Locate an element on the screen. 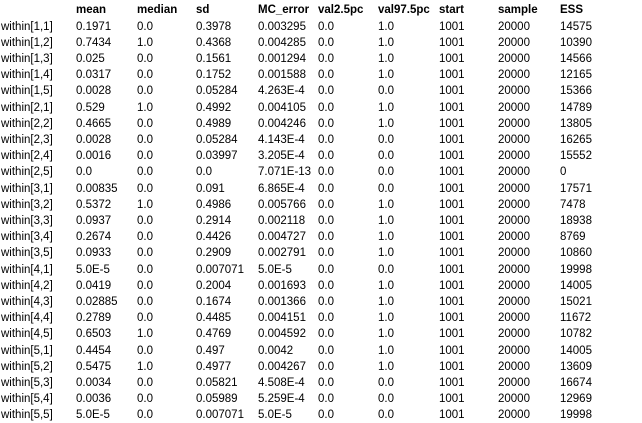 The height and width of the screenshot is (423, 642). cell-ess: 16265 is located at coordinates (576, 139).